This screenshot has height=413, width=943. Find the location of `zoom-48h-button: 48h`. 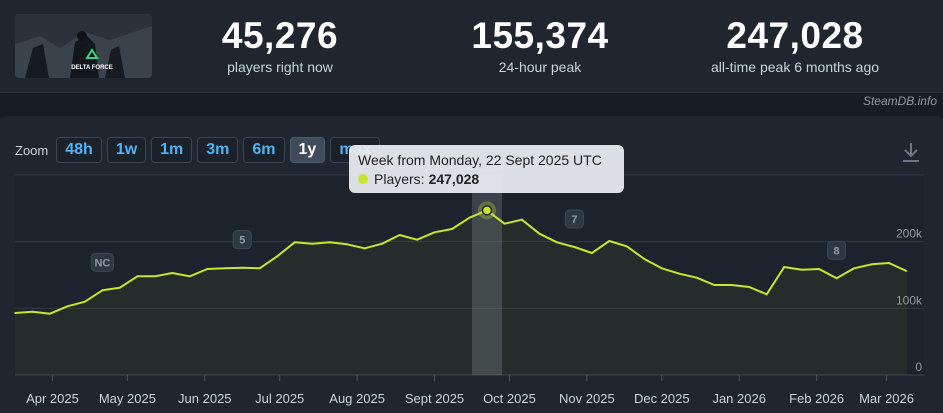

zoom-48h-button: 48h is located at coordinates (79, 150).